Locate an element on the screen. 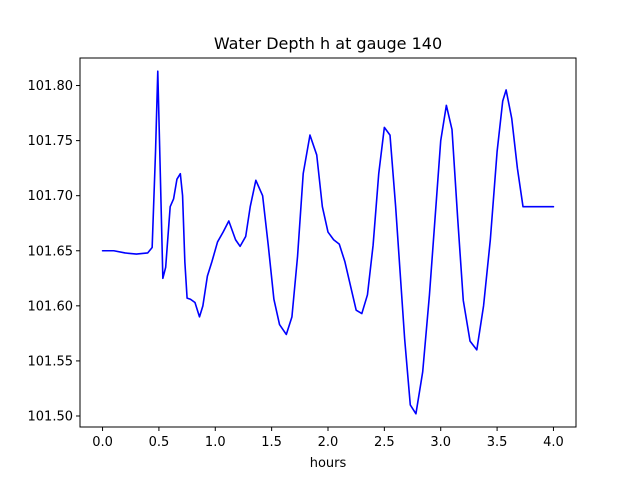  y-tick-label: 101.65 is located at coordinates (51, 251).